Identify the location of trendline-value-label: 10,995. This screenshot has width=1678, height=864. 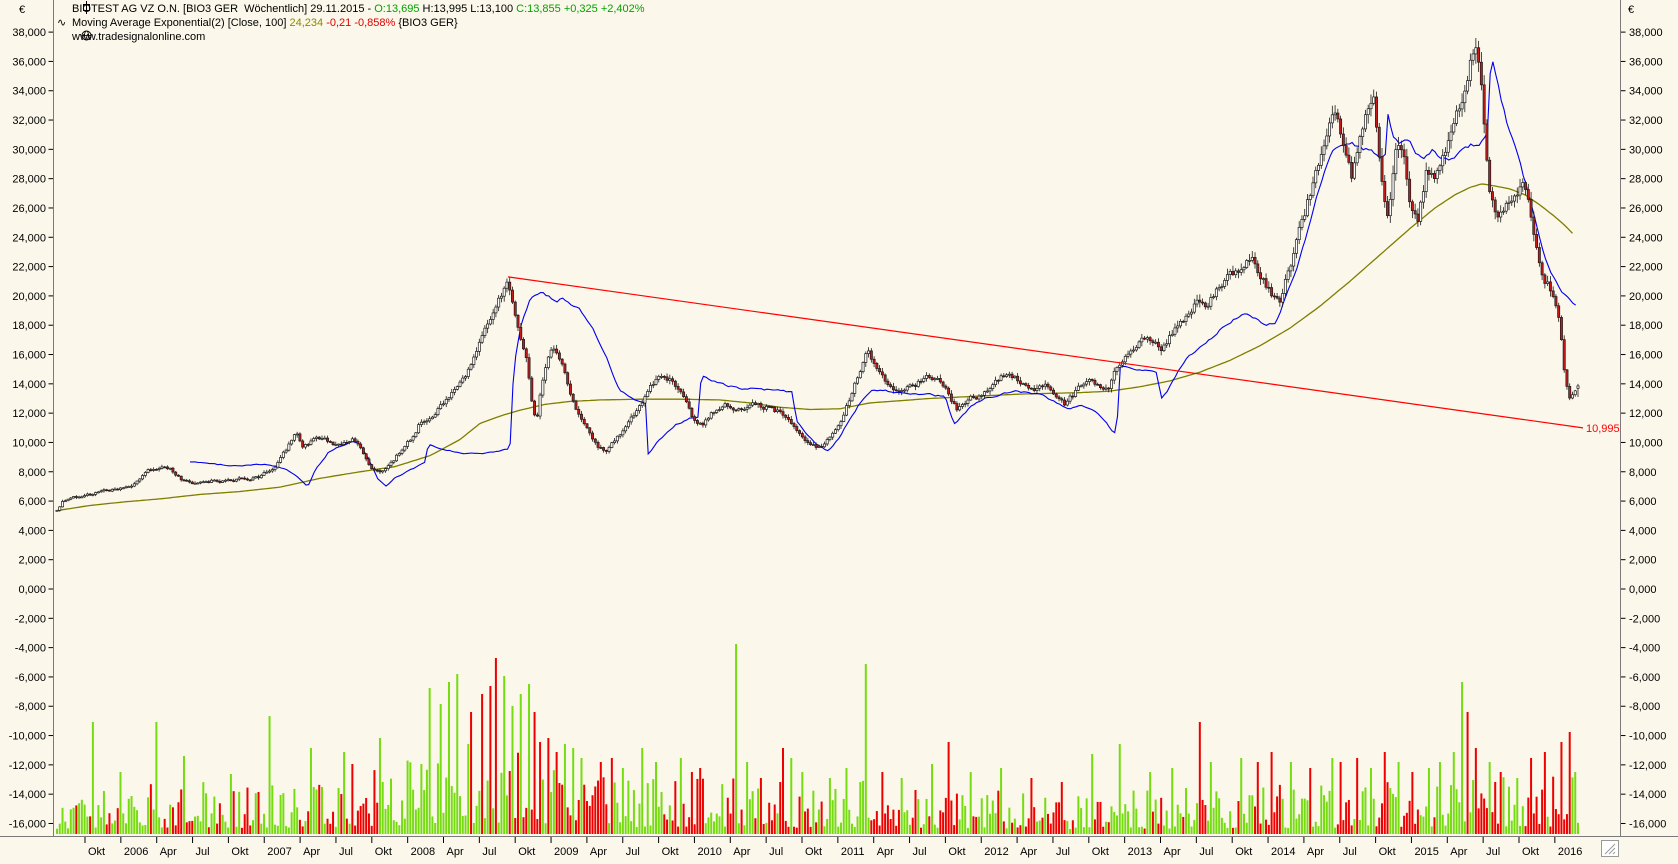
(1603, 429).